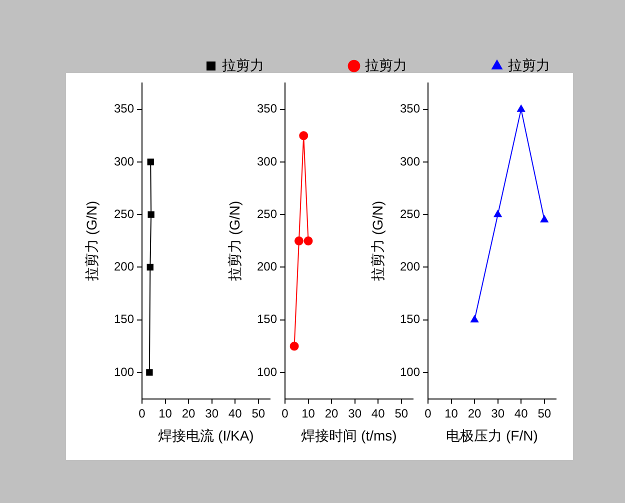 The width and height of the screenshot is (625, 503). I want to click on x-axis-title: 焊接时间 (t/ms), so click(349, 435).